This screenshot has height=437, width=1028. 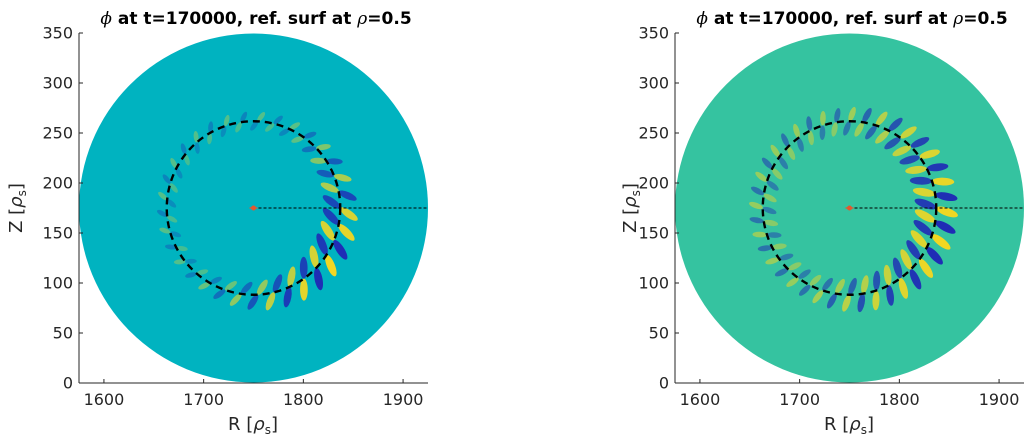 I want to click on eddy-pattern, so click(x=257, y=211).